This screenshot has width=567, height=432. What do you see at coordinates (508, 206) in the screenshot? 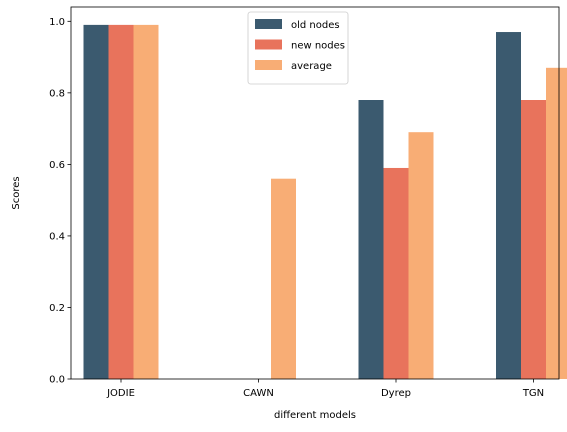
I see `bar-tgn-old-nodes` at bounding box center [508, 206].